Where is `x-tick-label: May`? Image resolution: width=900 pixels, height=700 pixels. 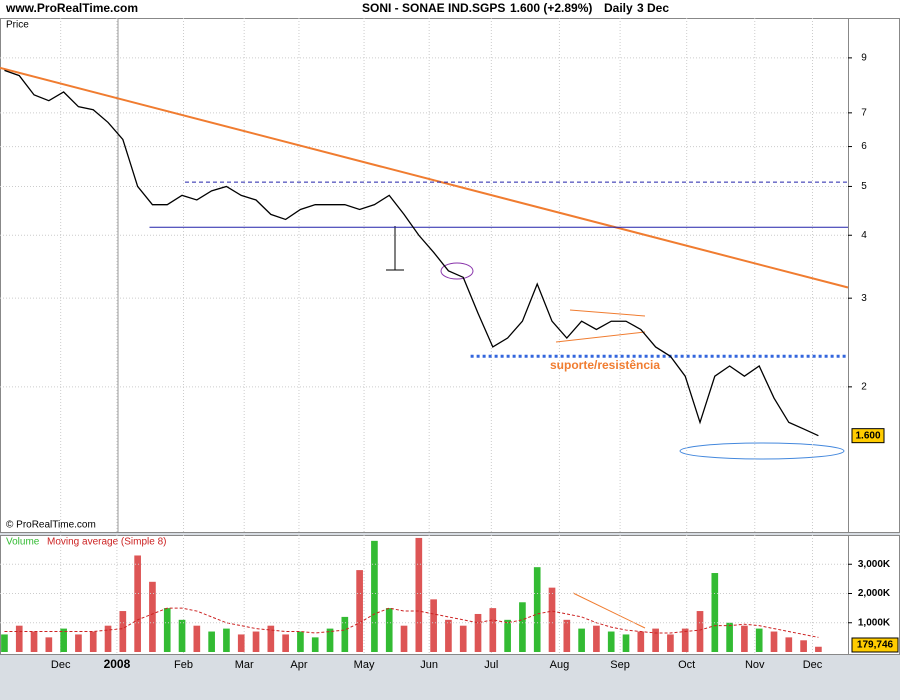 x-tick-label: May is located at coordinates (364, 665).